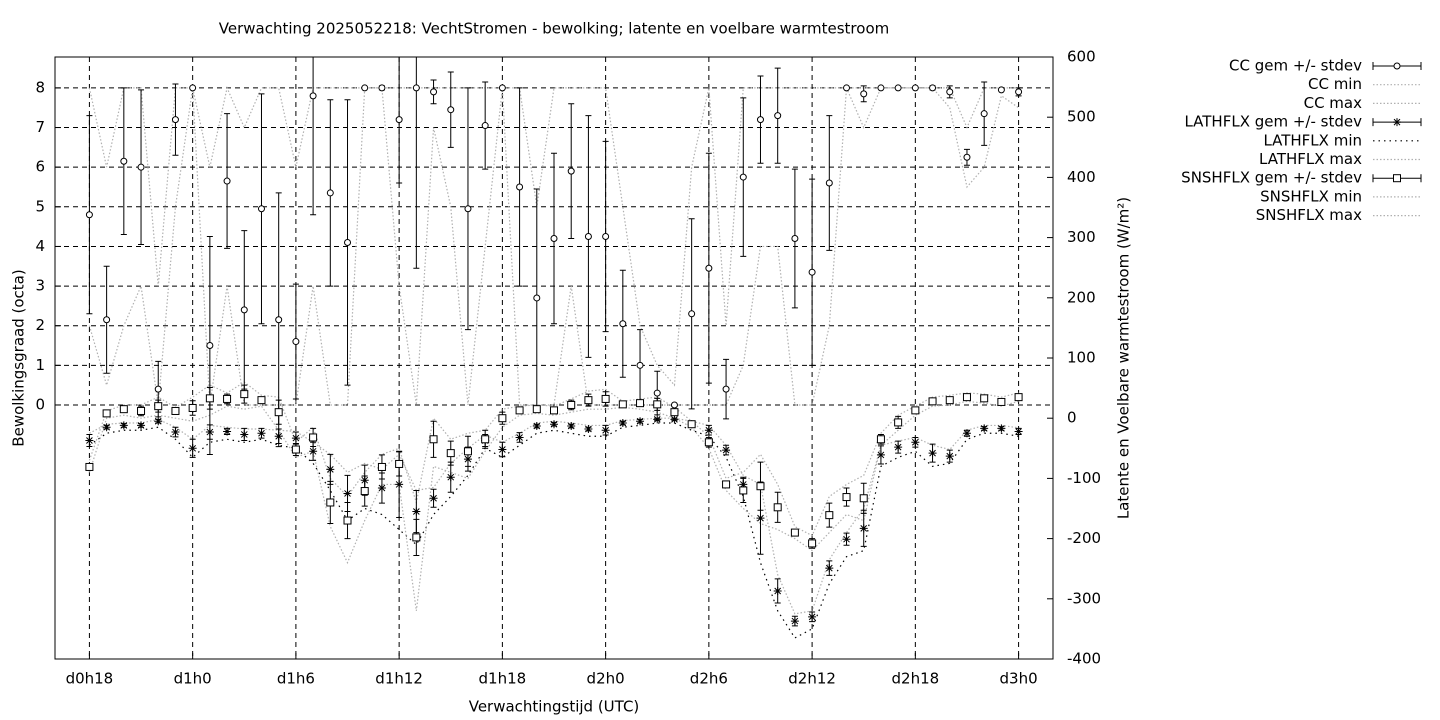  Describe the element at coordinates (193, 679) in the screenshot. I see `x-tick-label: d1h0` at that location.